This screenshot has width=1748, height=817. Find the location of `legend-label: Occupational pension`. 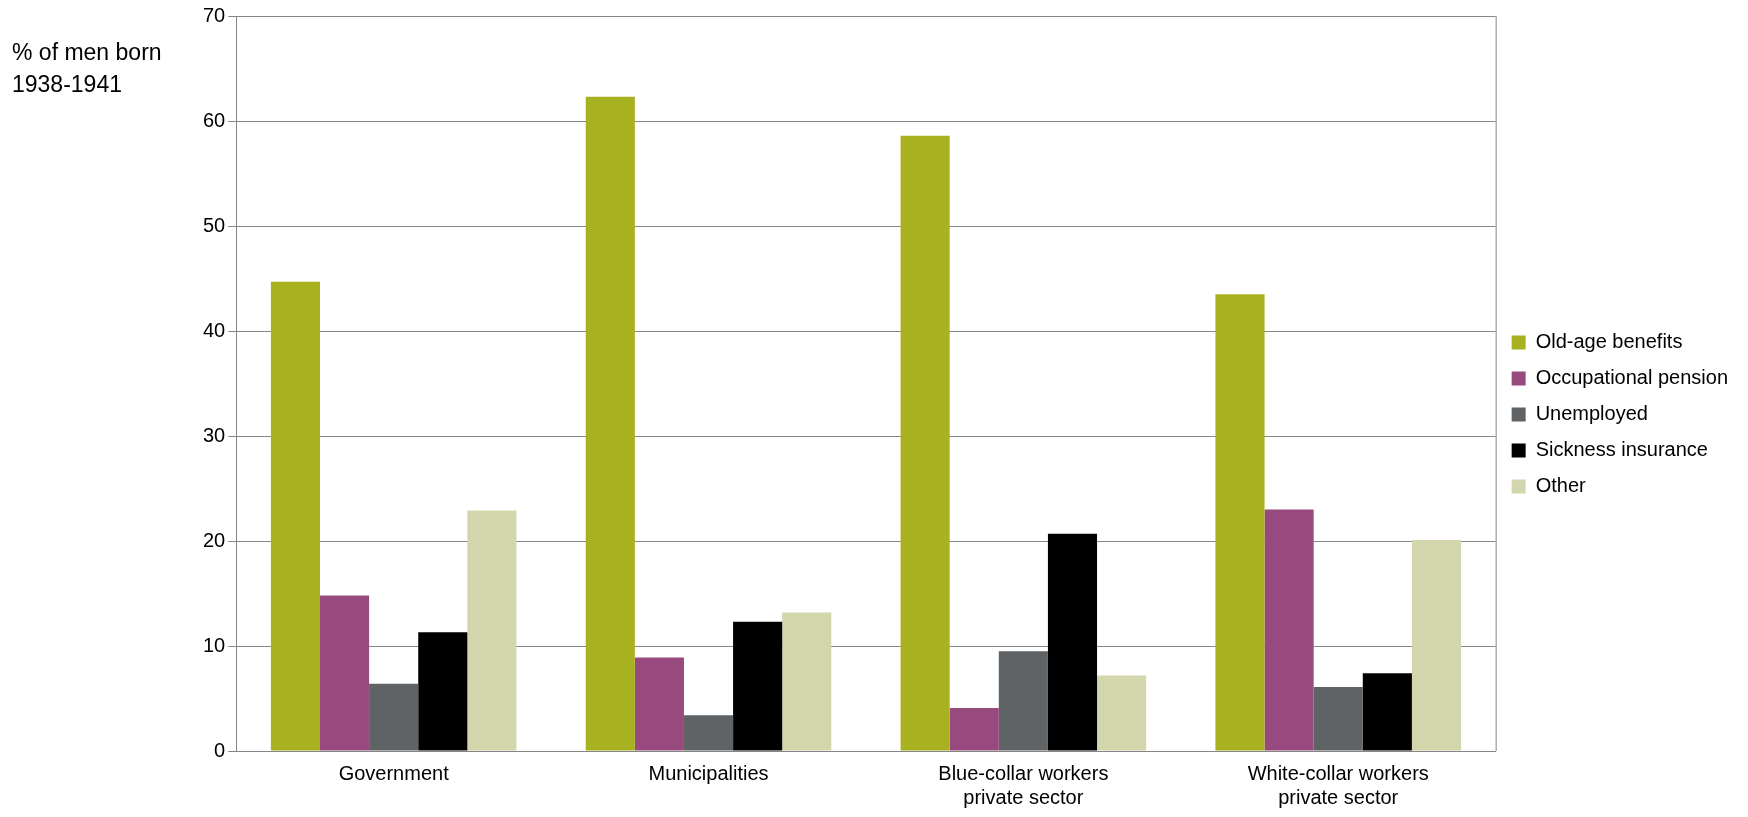

legend-label: Occupational pension is located at coordinates (1632, 377).